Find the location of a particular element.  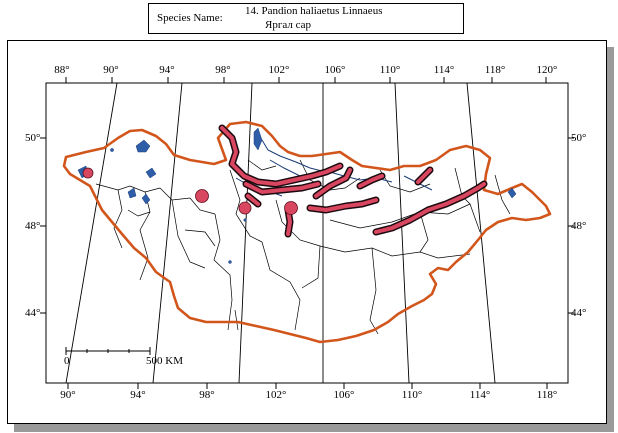

latitude-labels-left: 50° 48° 44° is located at coordinates (32, 225).